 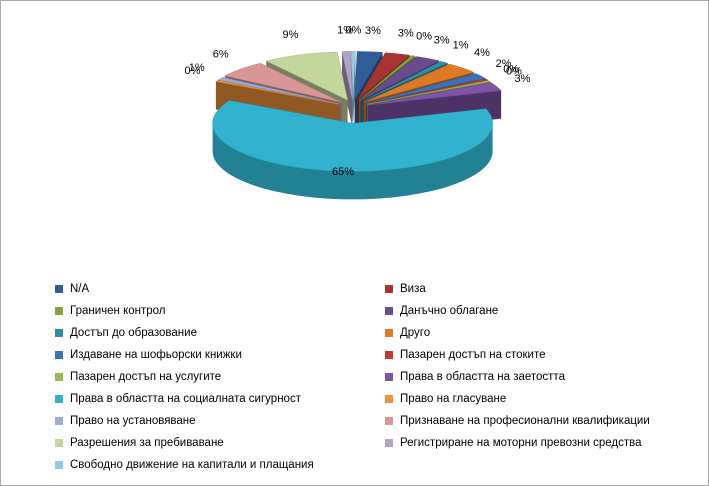 I want to click on legend-item: Издаване на шофьорски книжки, so click(x=148, y=355).